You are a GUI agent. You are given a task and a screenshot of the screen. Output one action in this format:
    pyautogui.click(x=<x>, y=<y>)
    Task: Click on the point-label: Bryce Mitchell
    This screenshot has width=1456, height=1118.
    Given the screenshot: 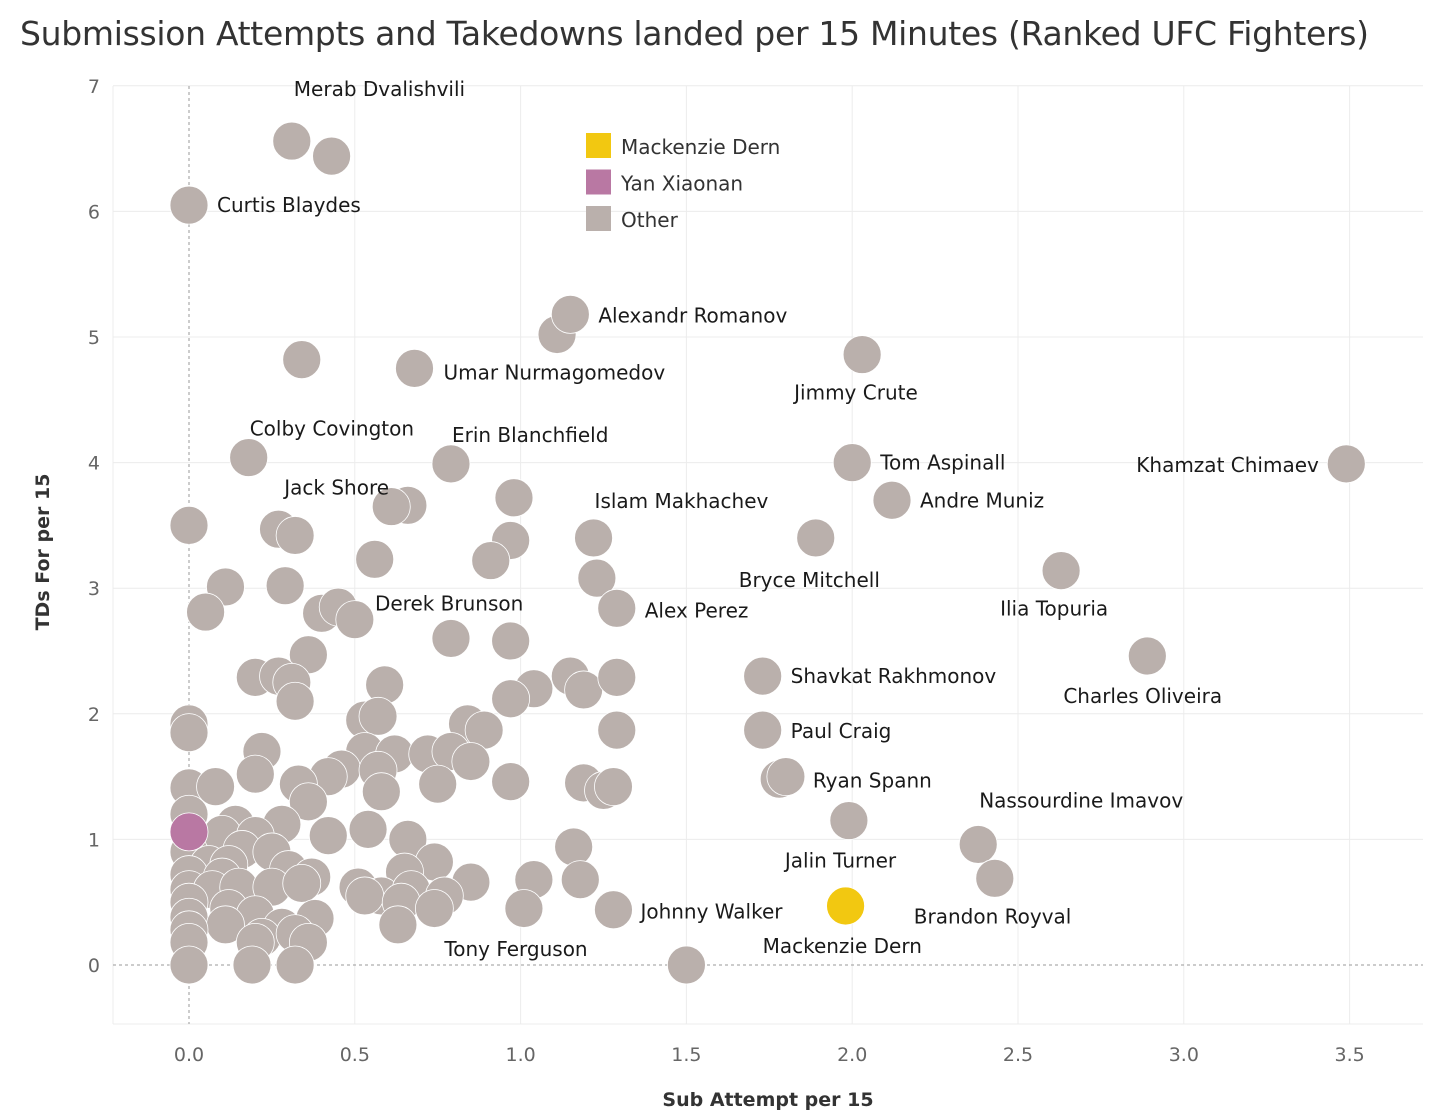 What is the action you would take?
    pyautogui.click(x=809, y=580)
    